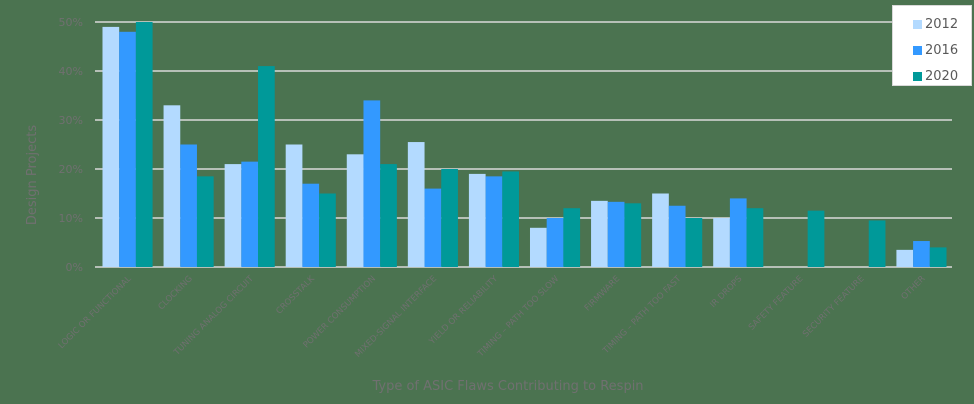 Image resolution: width=974 pixels, height=404 pixels. What do you see at coordinates (176, 293) in the screenshot?
I see `x-tick-label: CLOCKING` at bounding box center [176, 293].